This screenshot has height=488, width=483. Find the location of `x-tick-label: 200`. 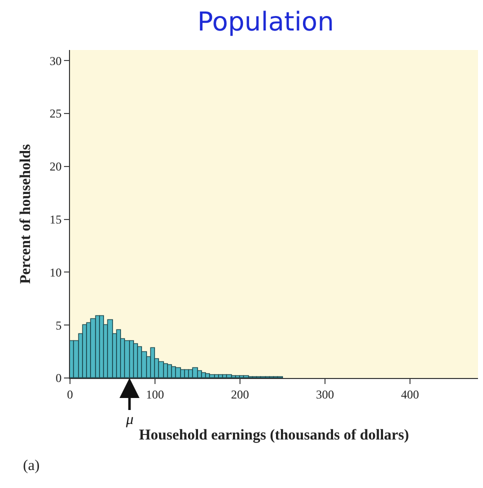

x-tick-label: 200 is located at coordinates (240, 394).